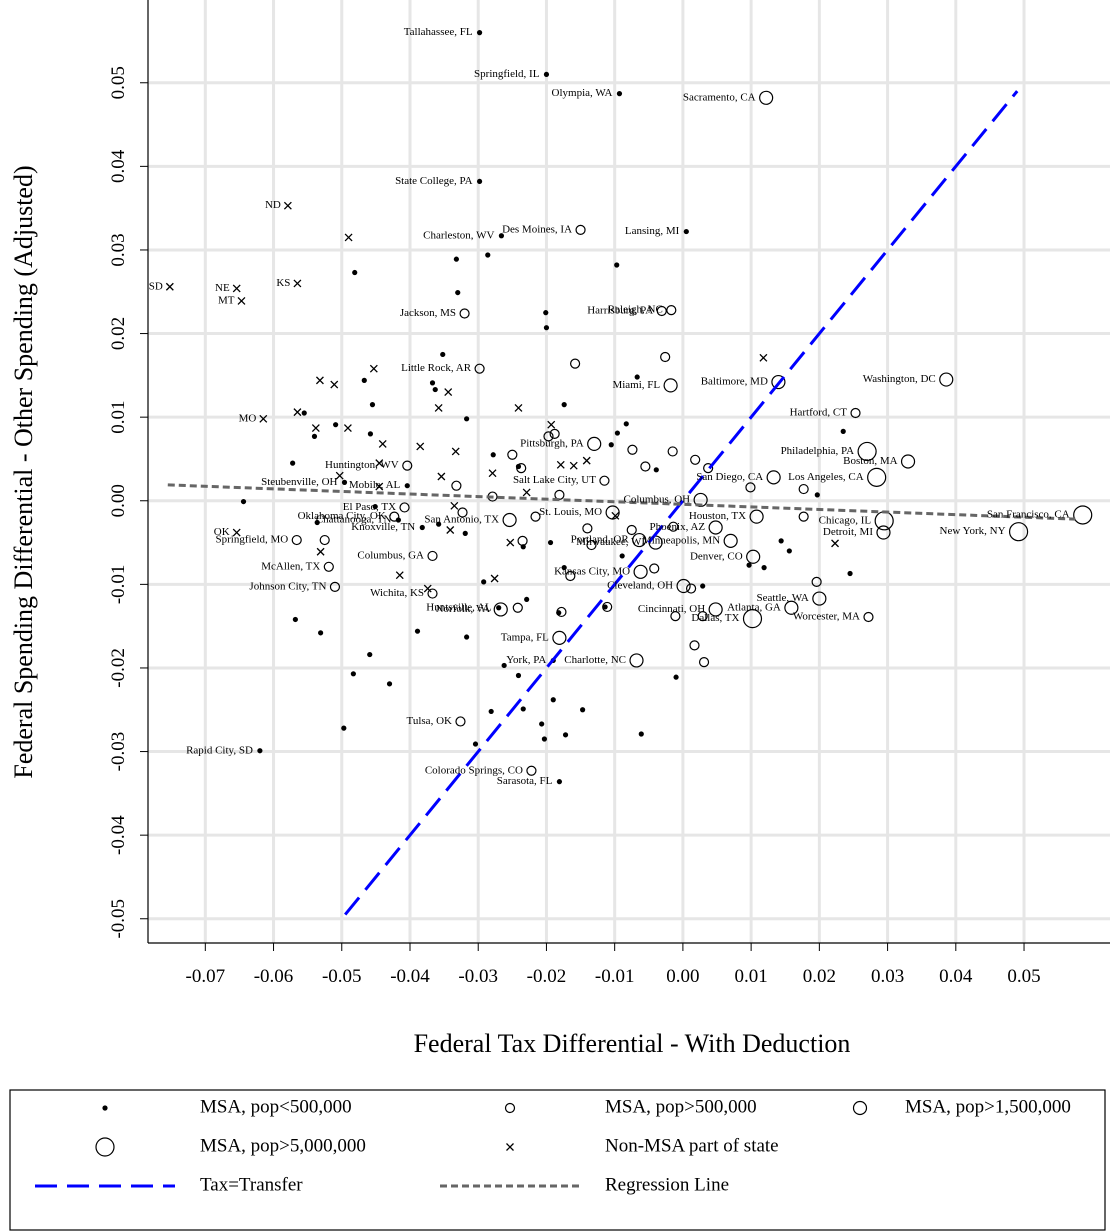 This screenshot has height=1232, width=1110. What do you see at coordinates (848, 532) in the screenshot?
I see `point-label: Detroit, MI` at bounding box center [848, 532].